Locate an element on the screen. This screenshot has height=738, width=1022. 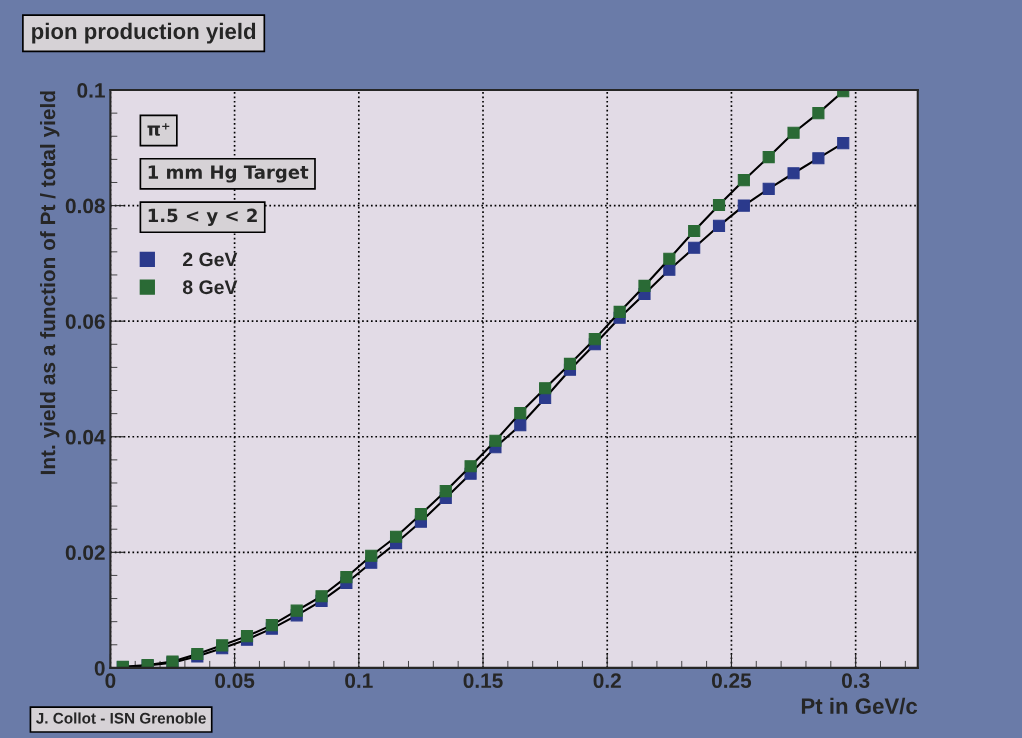
y-tick-label: 0.04 is located at coordinates (85, 437).